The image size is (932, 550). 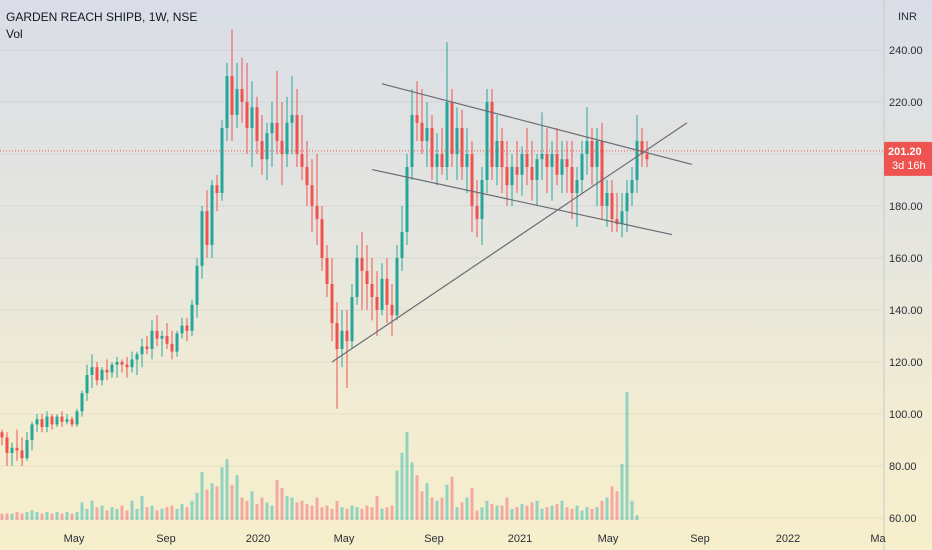 What do you see at coordinates (522, 202) in the screenshot?
I see `trendline-lower-channel` at bounding box center [522, 202].